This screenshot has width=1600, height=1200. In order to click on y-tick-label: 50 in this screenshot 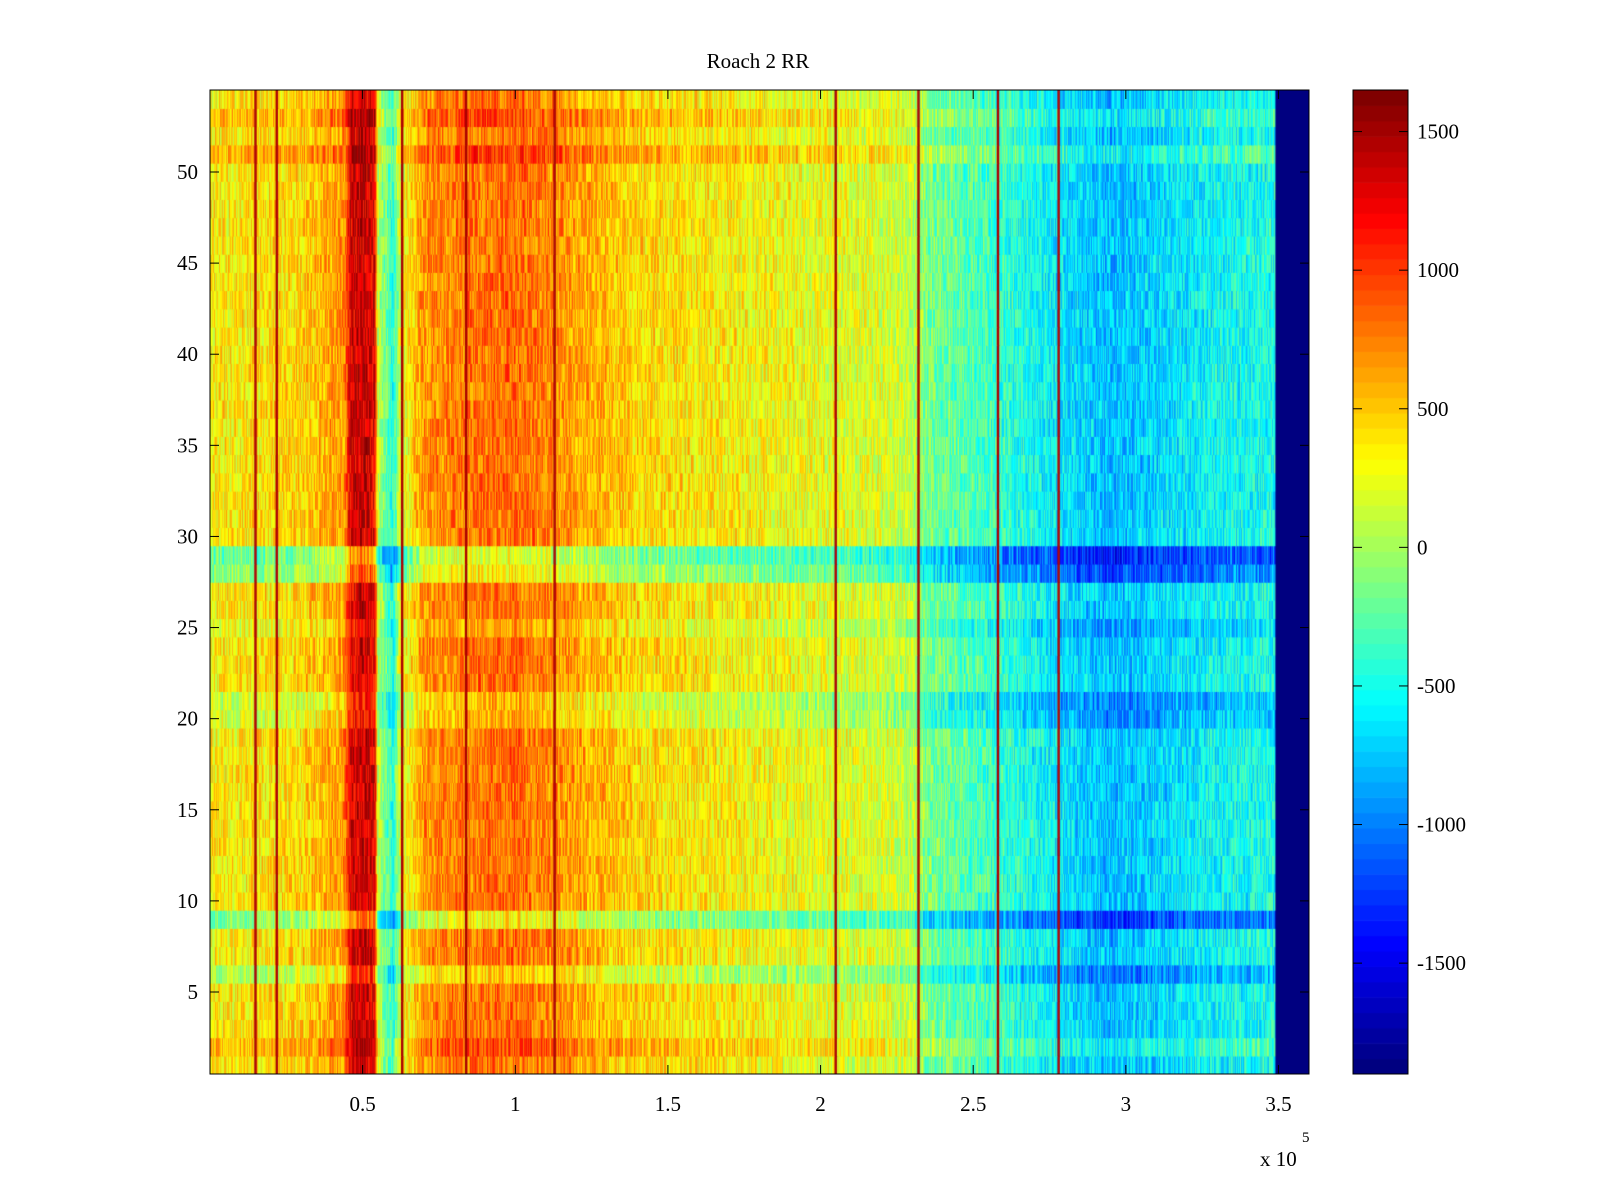, I will do `click(187, 172)`.